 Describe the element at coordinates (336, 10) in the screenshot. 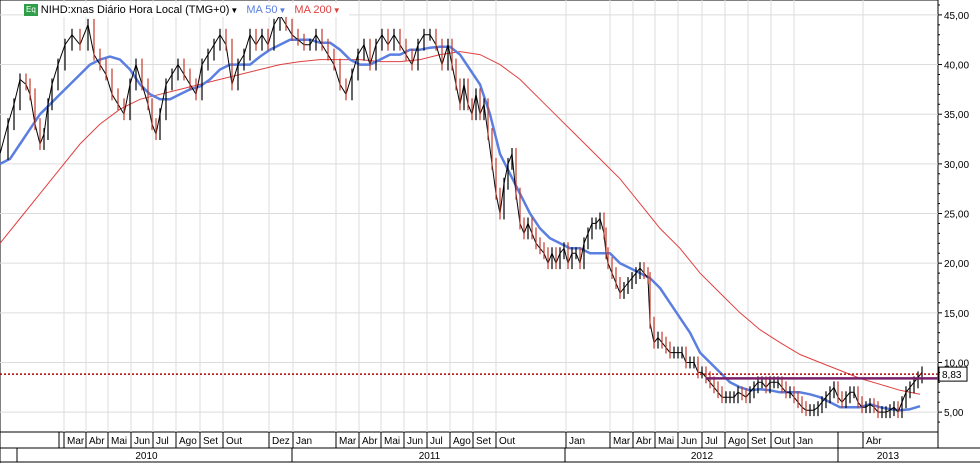

I see `ma200-dropdown-icon: ▼` at that location.